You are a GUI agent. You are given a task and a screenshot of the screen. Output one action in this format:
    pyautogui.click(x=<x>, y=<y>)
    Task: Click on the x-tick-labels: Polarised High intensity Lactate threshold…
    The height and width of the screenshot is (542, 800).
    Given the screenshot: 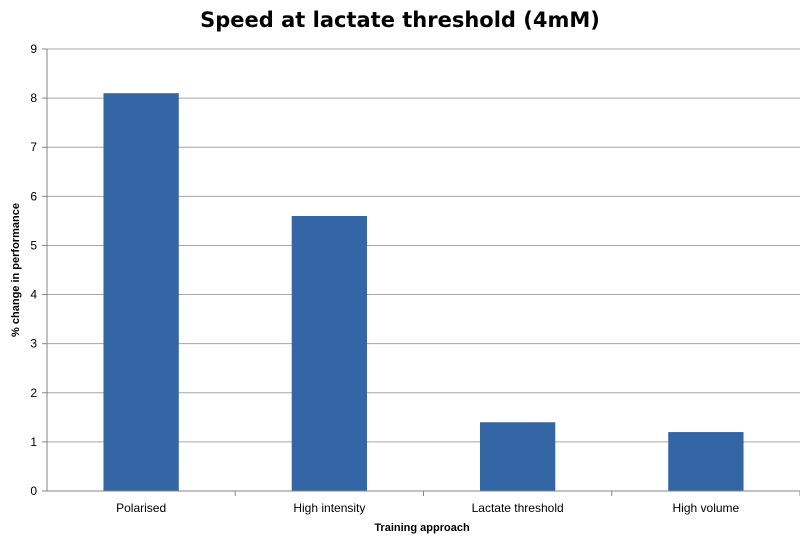 What is the action you would take?
    pyautogui.click(x=427, y=508)
    